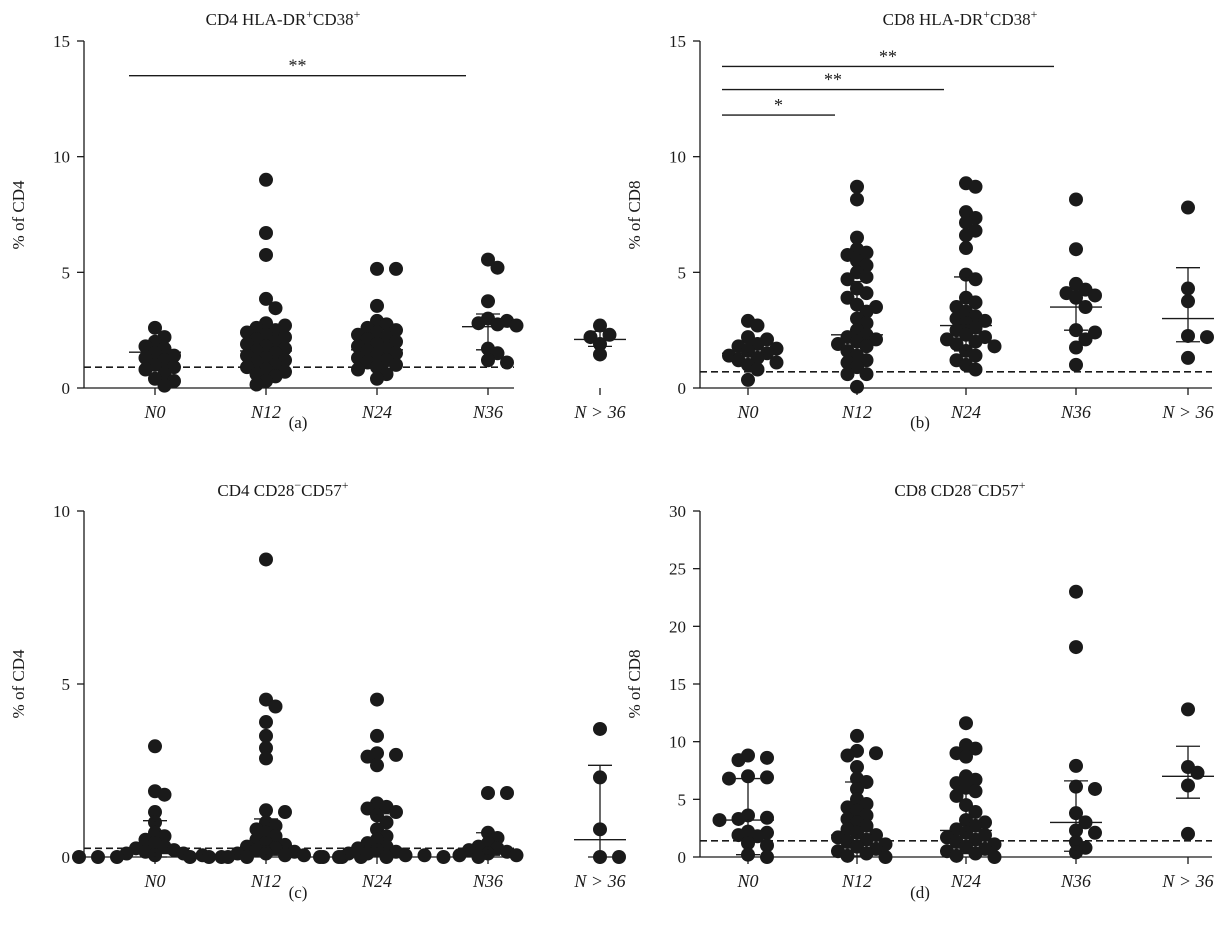 This screenshot has width=1218, height=932. What do you see at coordinates (634, 684) in the screenshot?
I see `y-axis-label: % of CD8` at bounding box center [634, 684].